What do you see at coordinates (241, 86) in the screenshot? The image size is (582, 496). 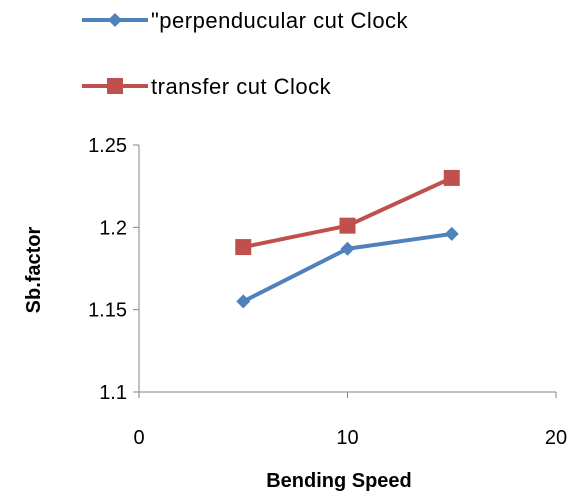 I see `legend-label: transfer cut Clock` at bounding box center [241, 86].